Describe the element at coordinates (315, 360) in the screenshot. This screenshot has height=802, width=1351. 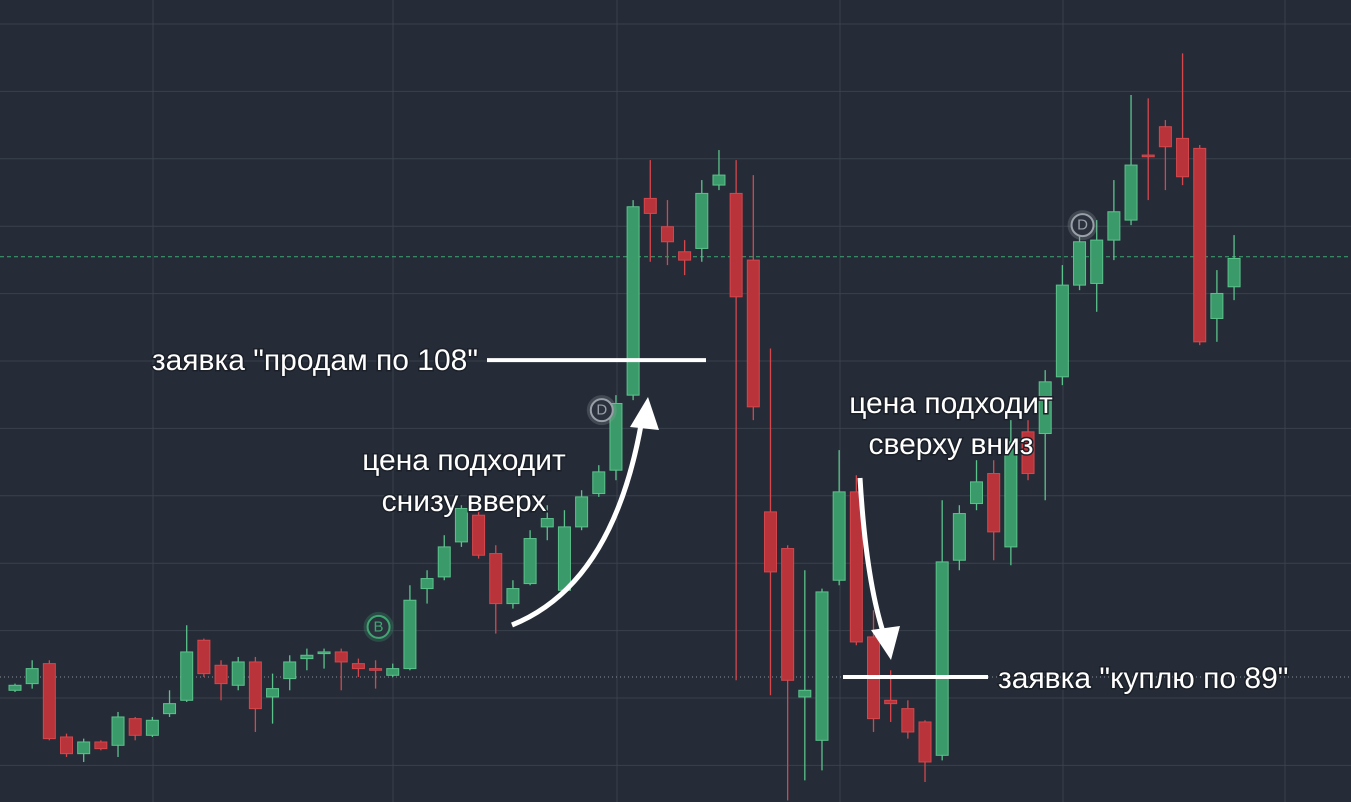
I see `order-label: заявка "продам по 108"` at that location.